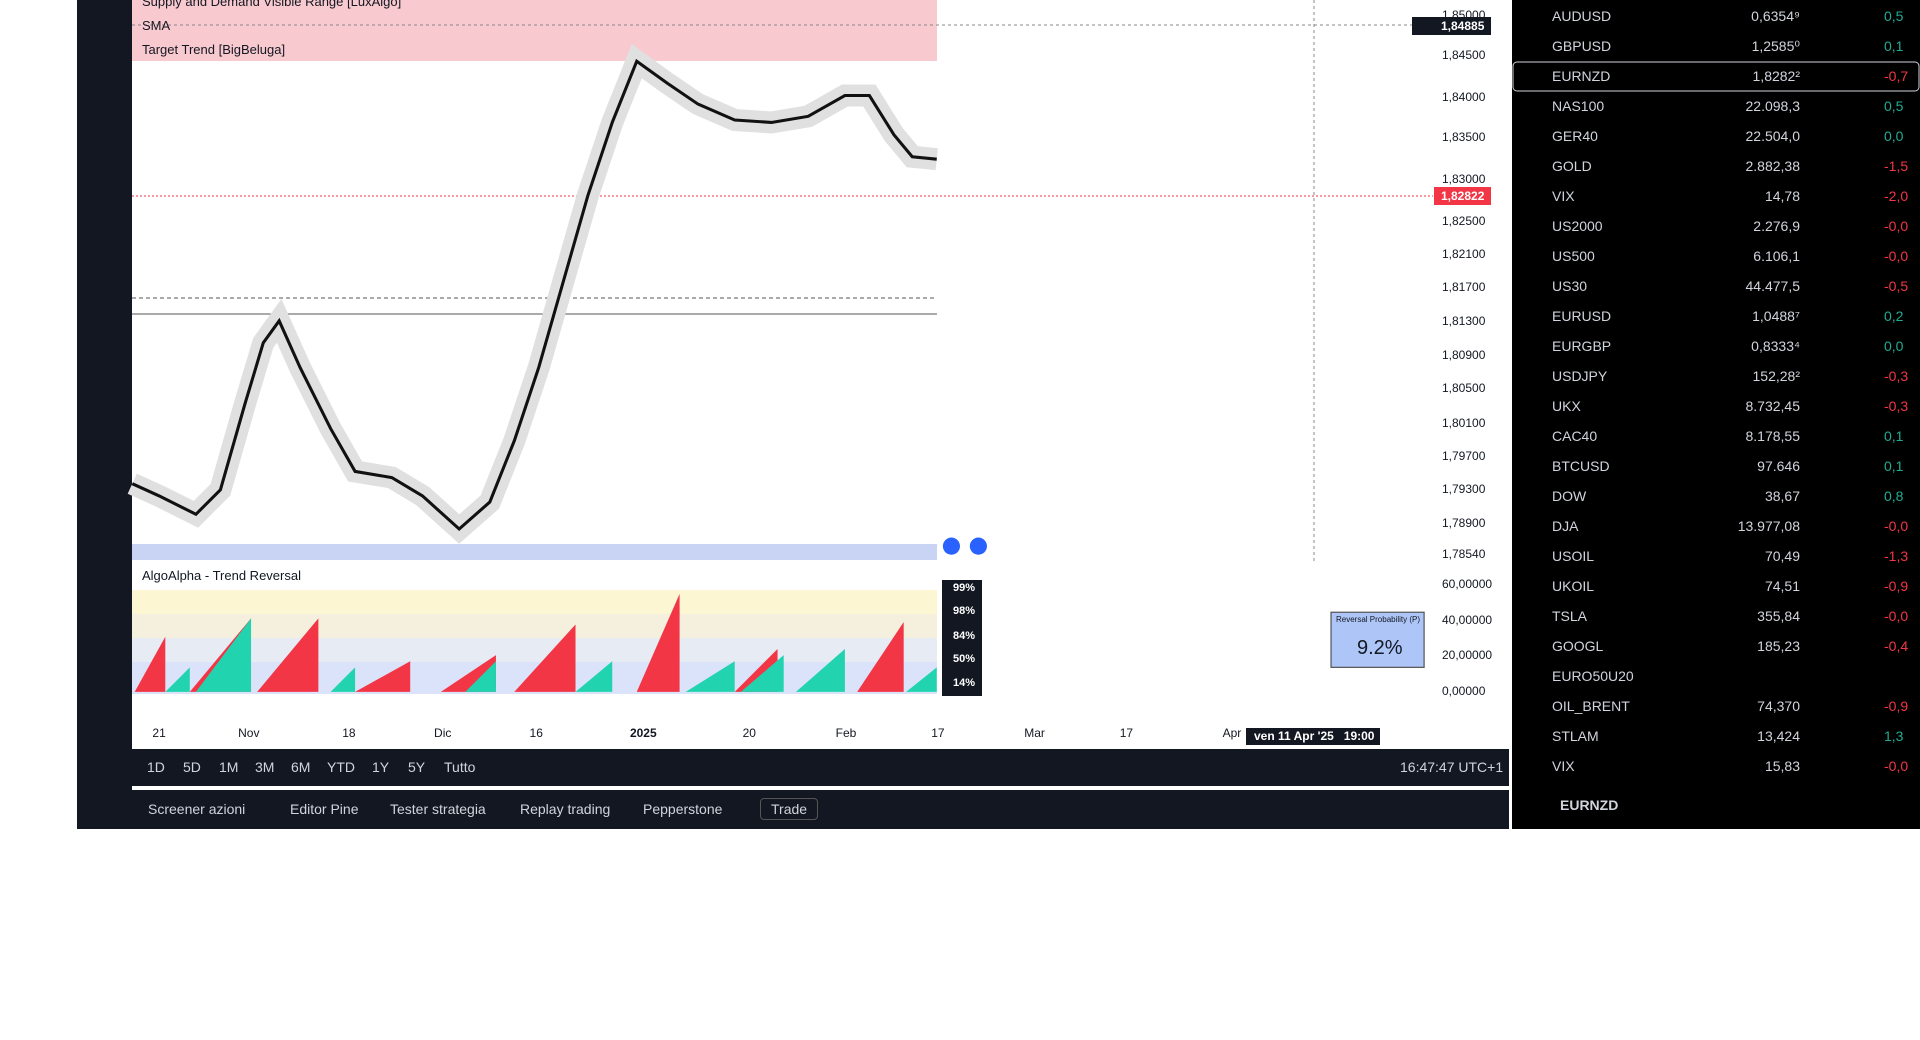 This screenshot has width=1920, height=1040. I want to click on watch-price: 8.732,45, so click(1773, 406).